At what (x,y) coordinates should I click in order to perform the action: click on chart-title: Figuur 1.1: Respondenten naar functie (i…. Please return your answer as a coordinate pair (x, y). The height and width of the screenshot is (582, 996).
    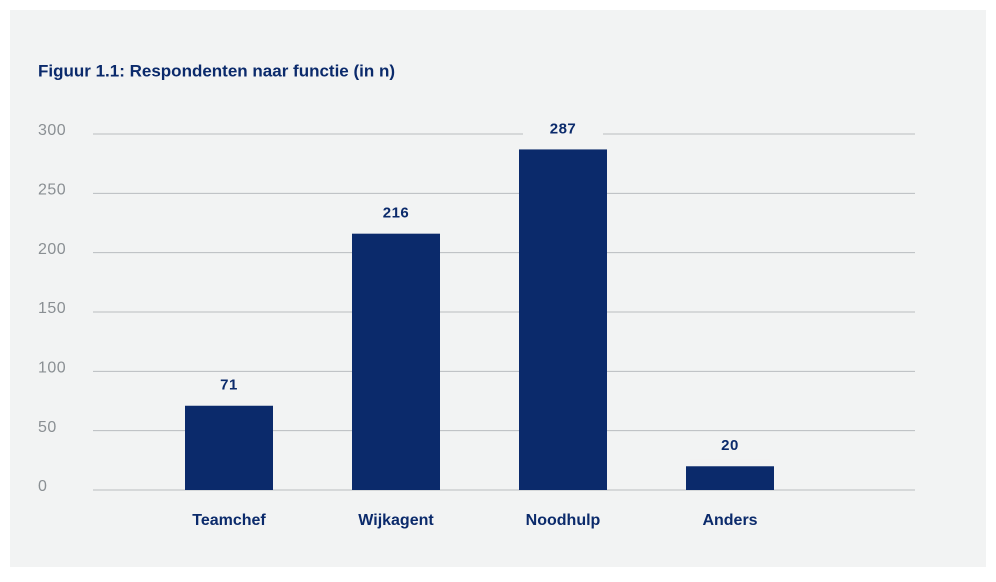
    Looking at the image, I should click on (216, 70).